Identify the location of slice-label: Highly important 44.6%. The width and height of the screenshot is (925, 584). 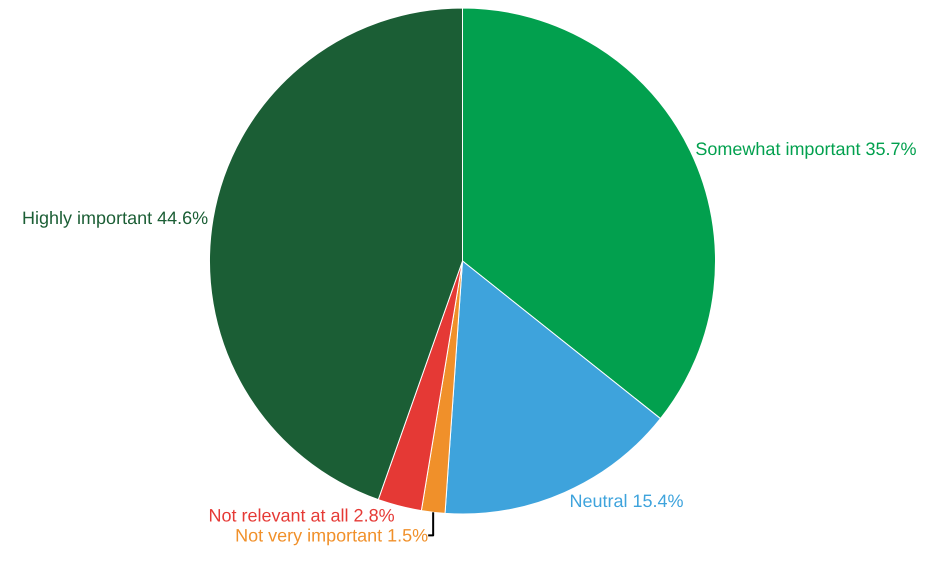
(115, 218).